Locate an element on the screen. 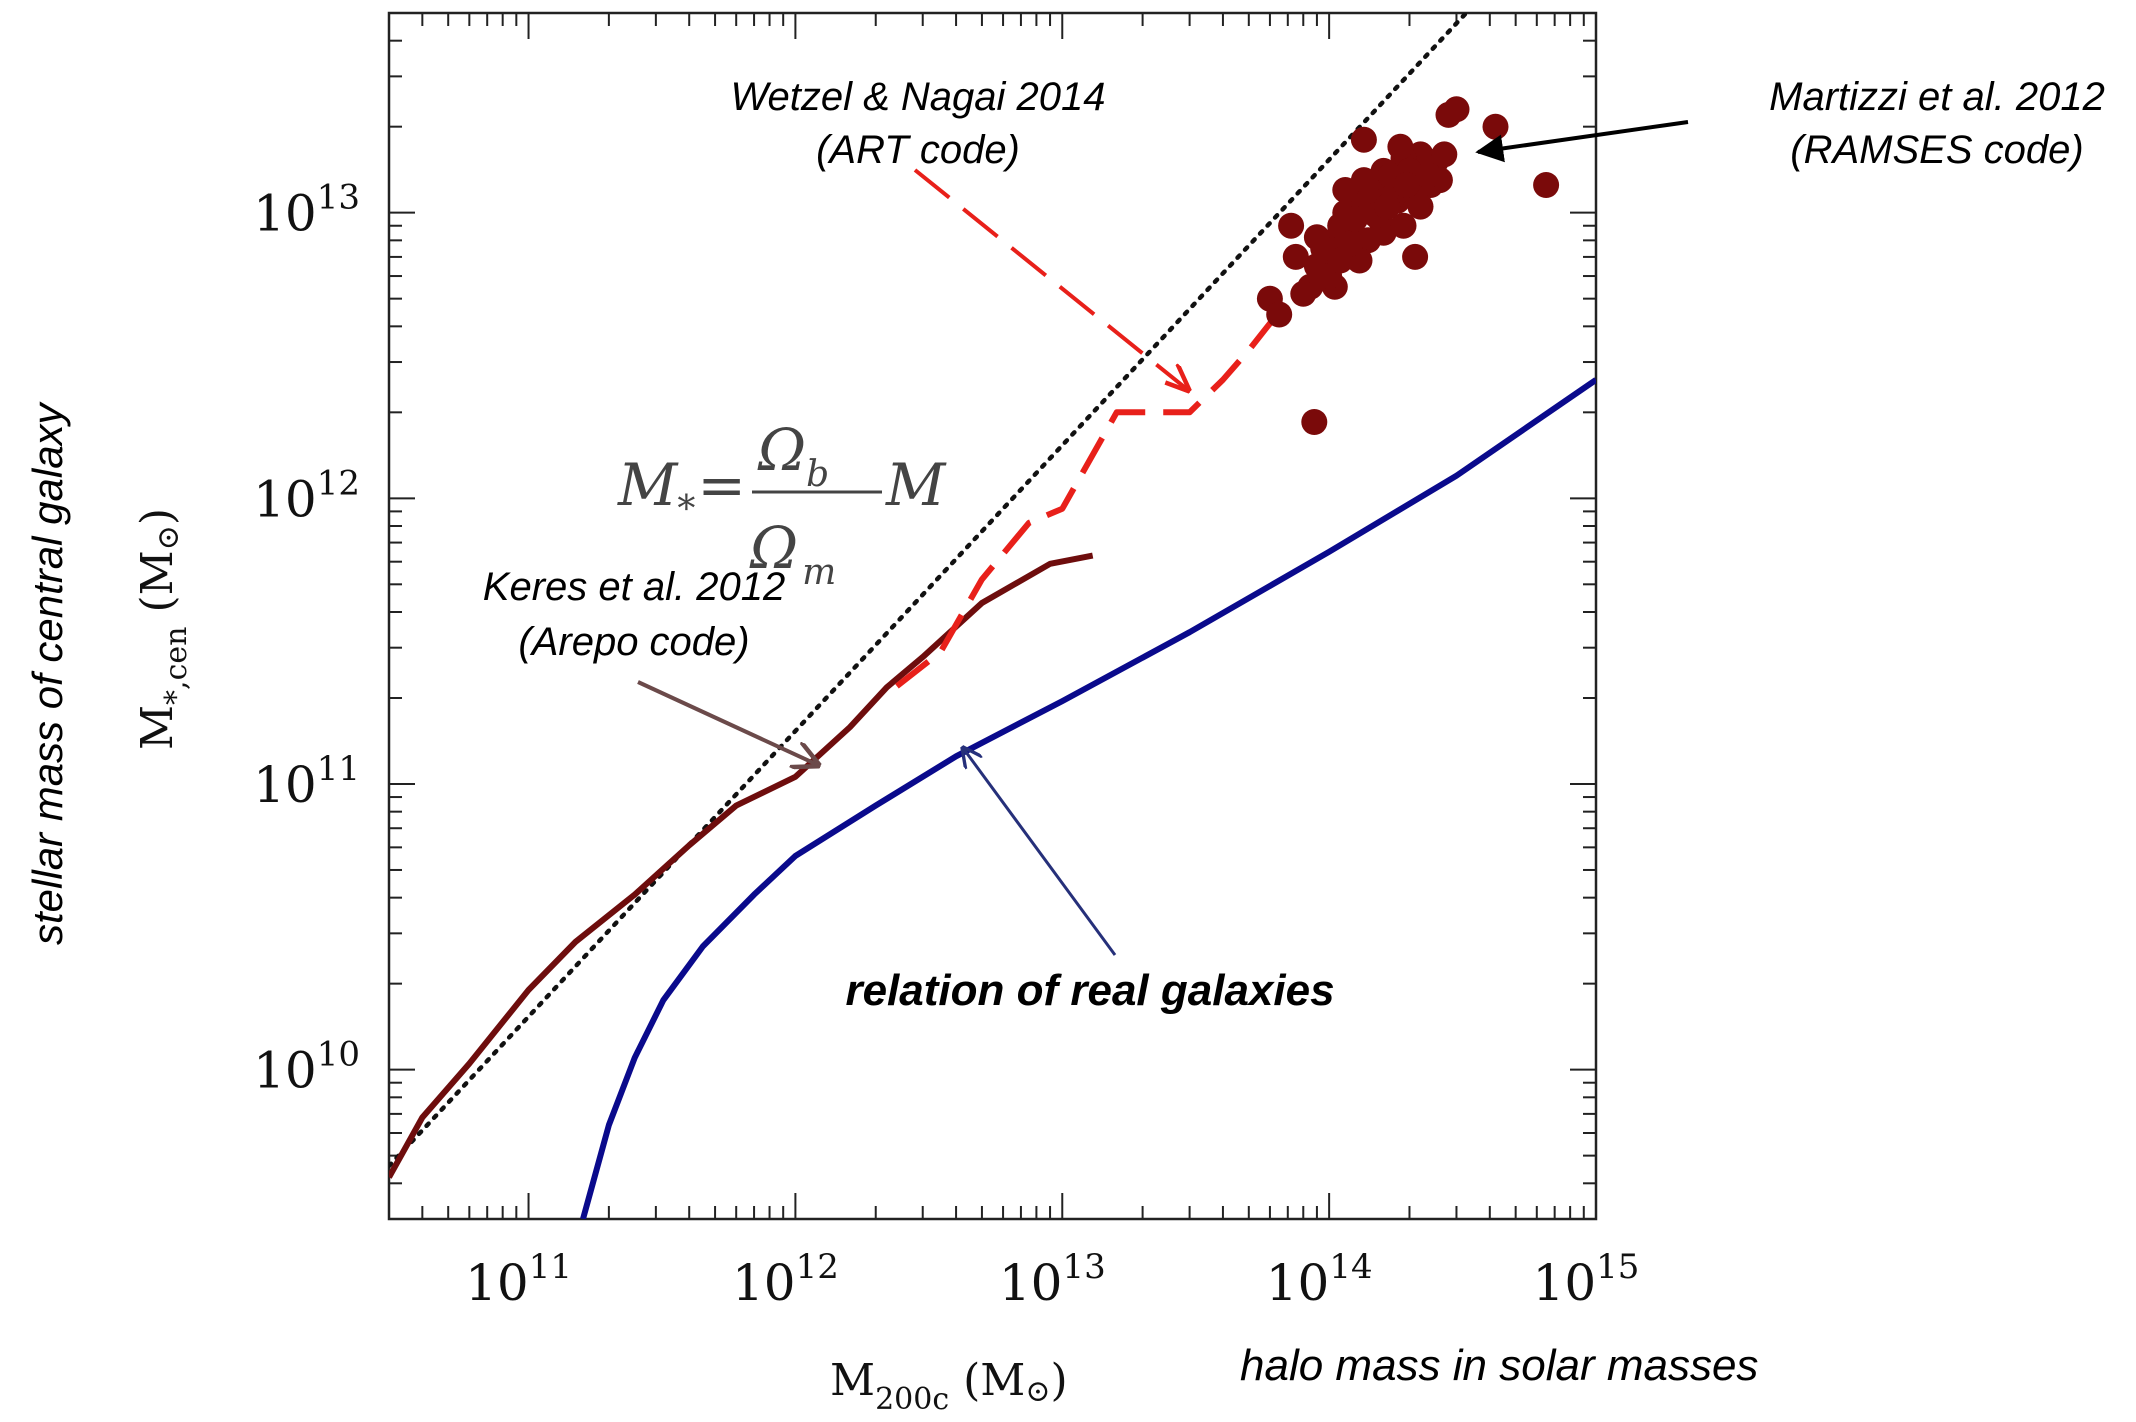  x-tick-label: 1014 is located at coordinates (1319, 1279).